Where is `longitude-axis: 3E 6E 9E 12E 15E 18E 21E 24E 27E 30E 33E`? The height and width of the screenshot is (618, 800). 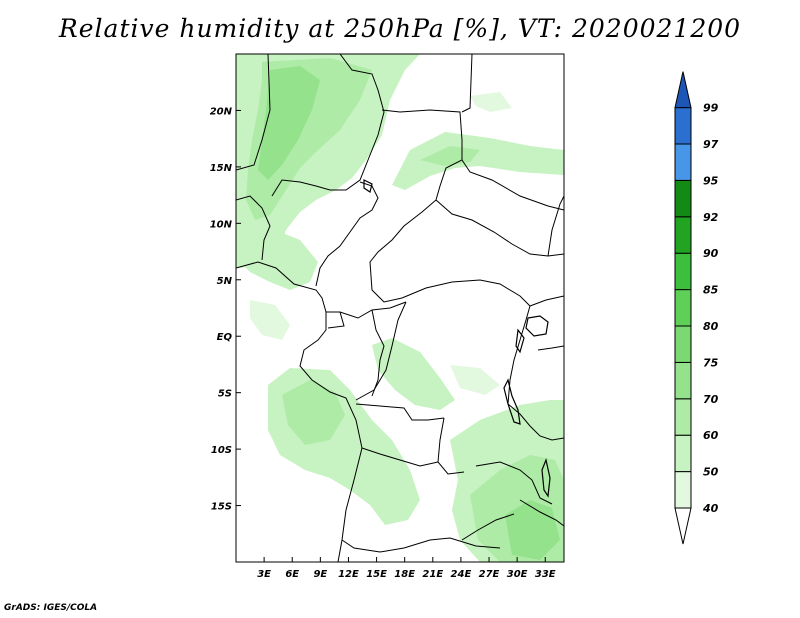 longitude-axis: 3E 6E 9E 12E 15E 18E 21E 24E 27E 30E 33E is located at coordinates (406, 568).